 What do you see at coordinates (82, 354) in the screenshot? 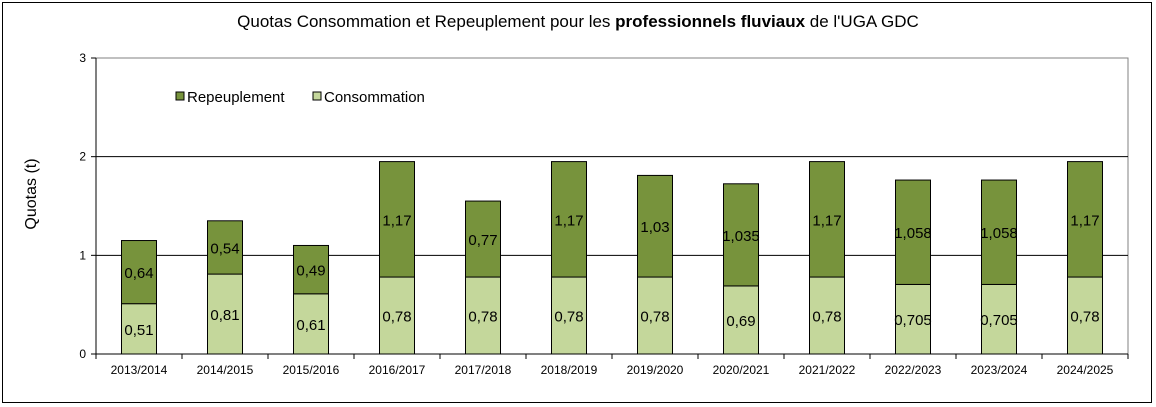
I see `y-tick-label: 0` at bounding box center [82, 354].